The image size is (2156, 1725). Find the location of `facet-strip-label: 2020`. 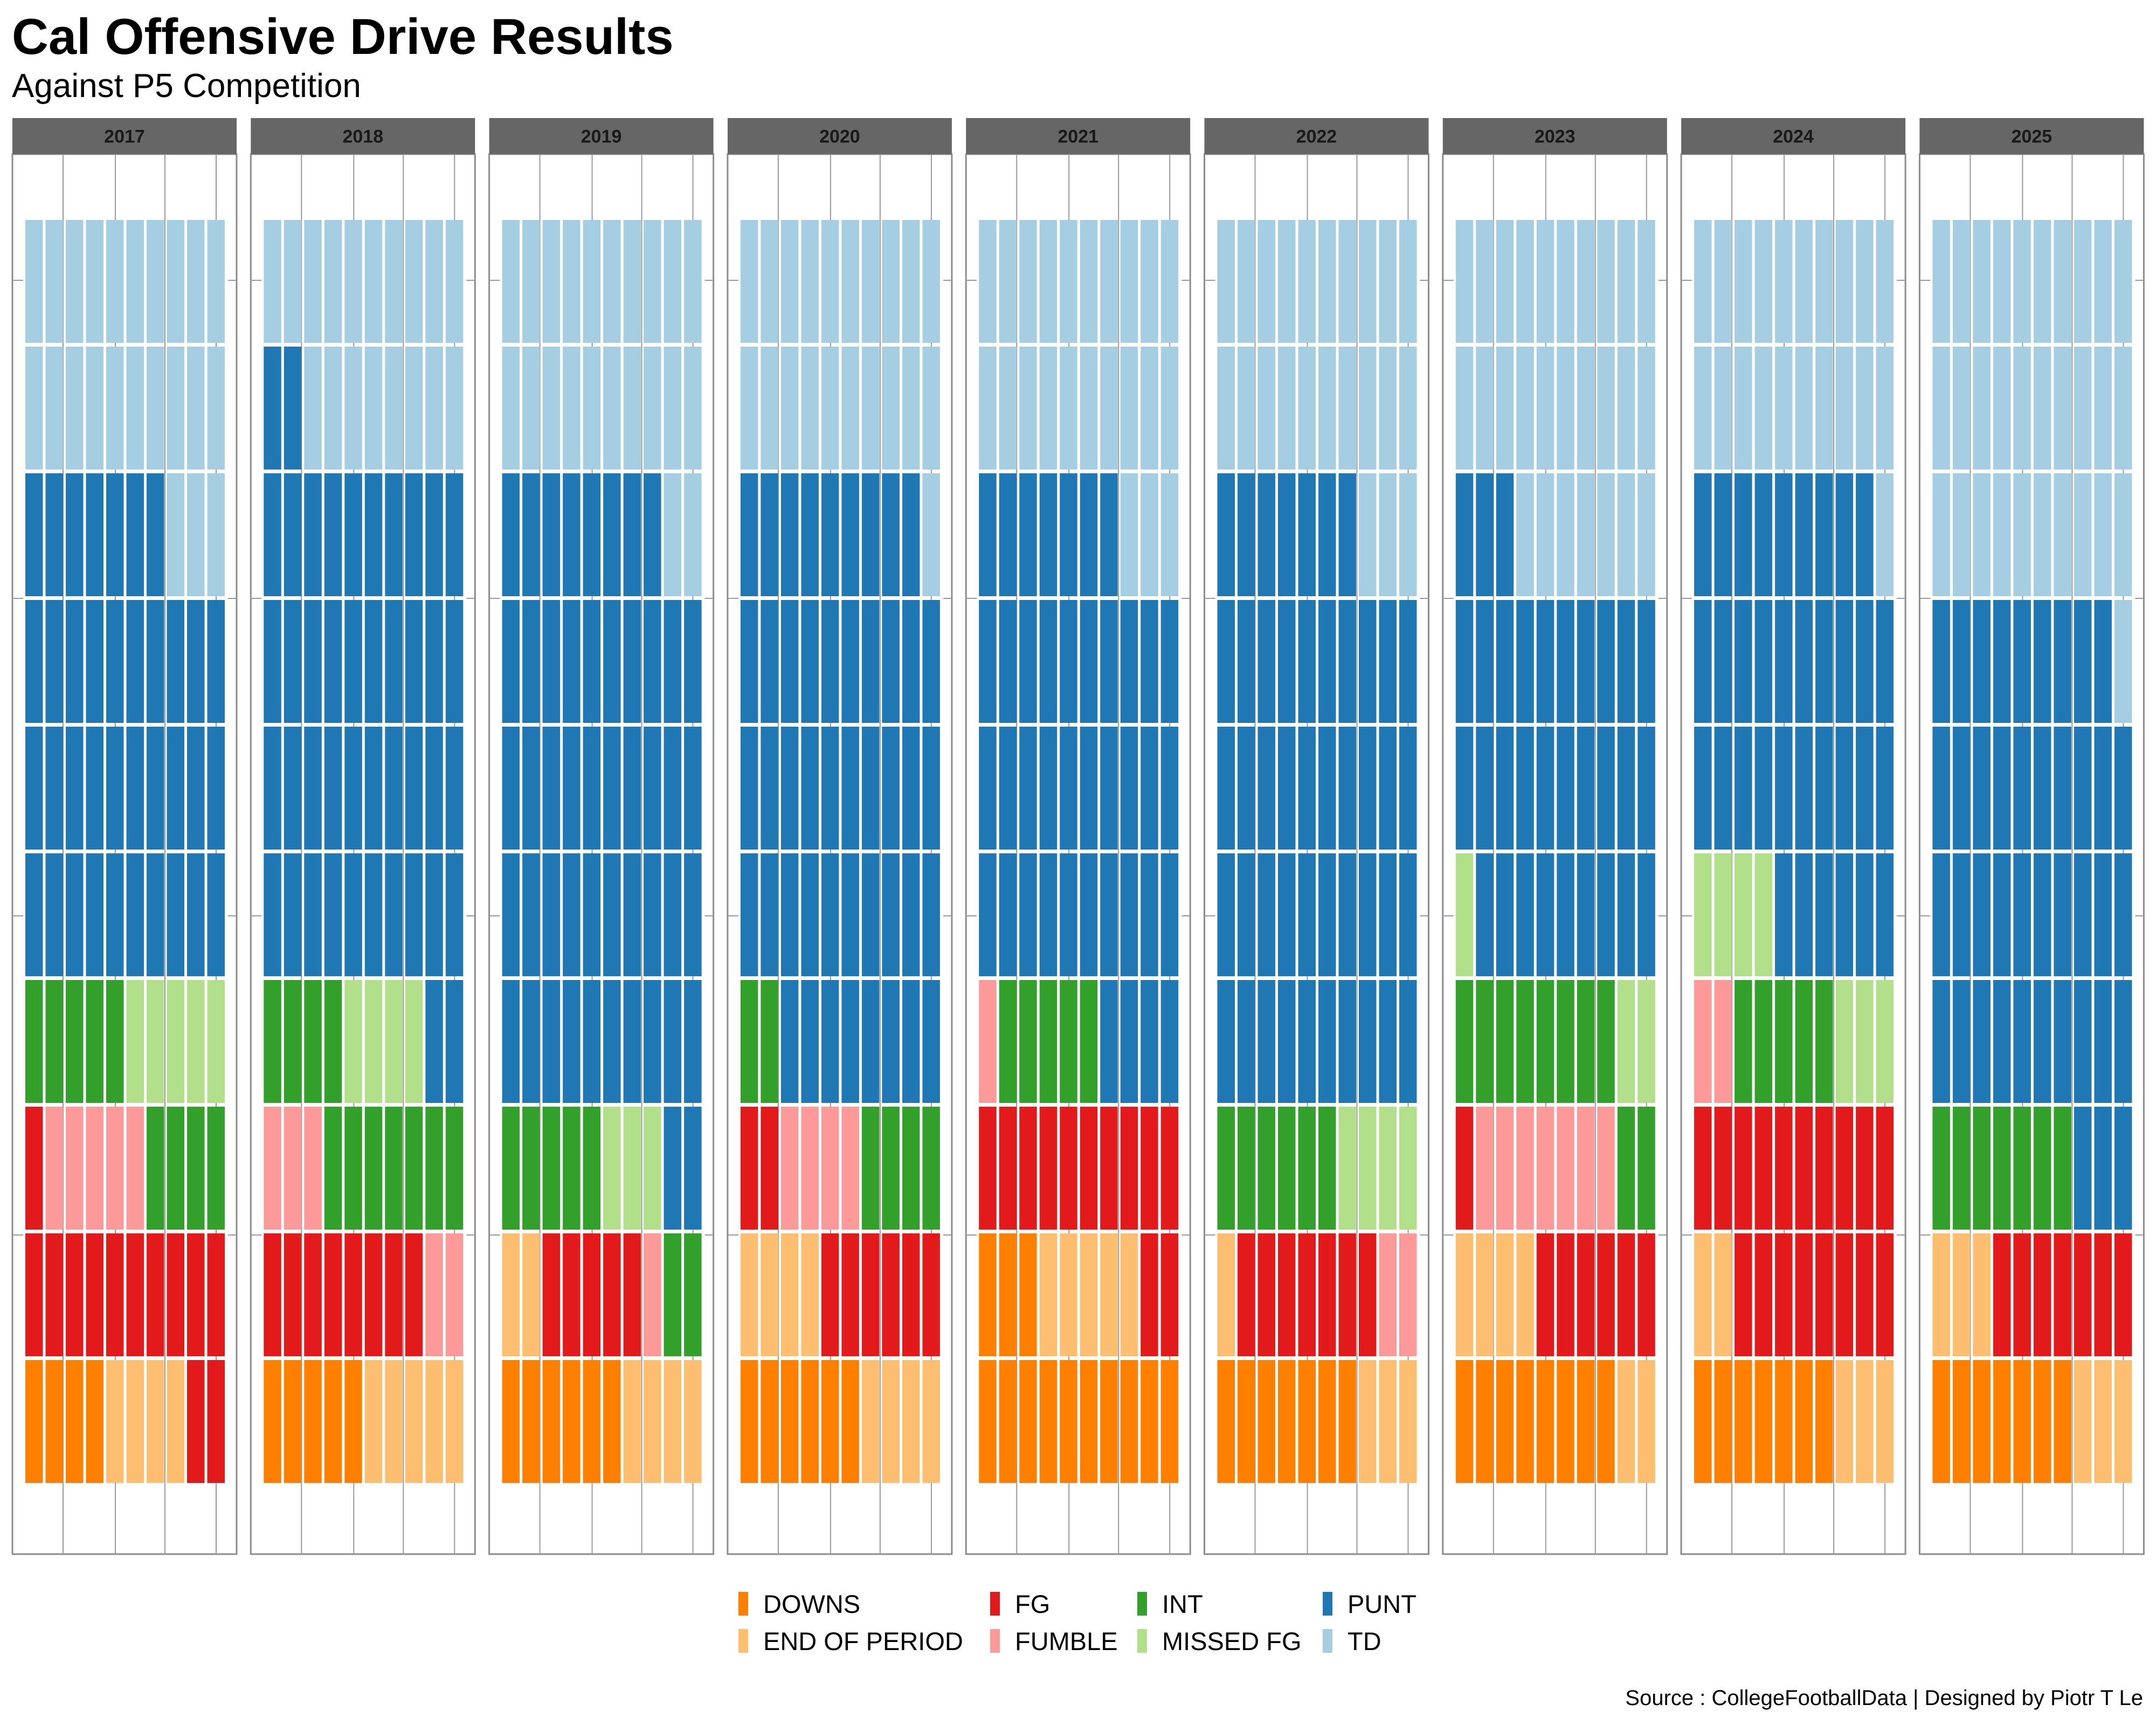

facet-strip-label: 2020 is located at coordinates (839, 137).